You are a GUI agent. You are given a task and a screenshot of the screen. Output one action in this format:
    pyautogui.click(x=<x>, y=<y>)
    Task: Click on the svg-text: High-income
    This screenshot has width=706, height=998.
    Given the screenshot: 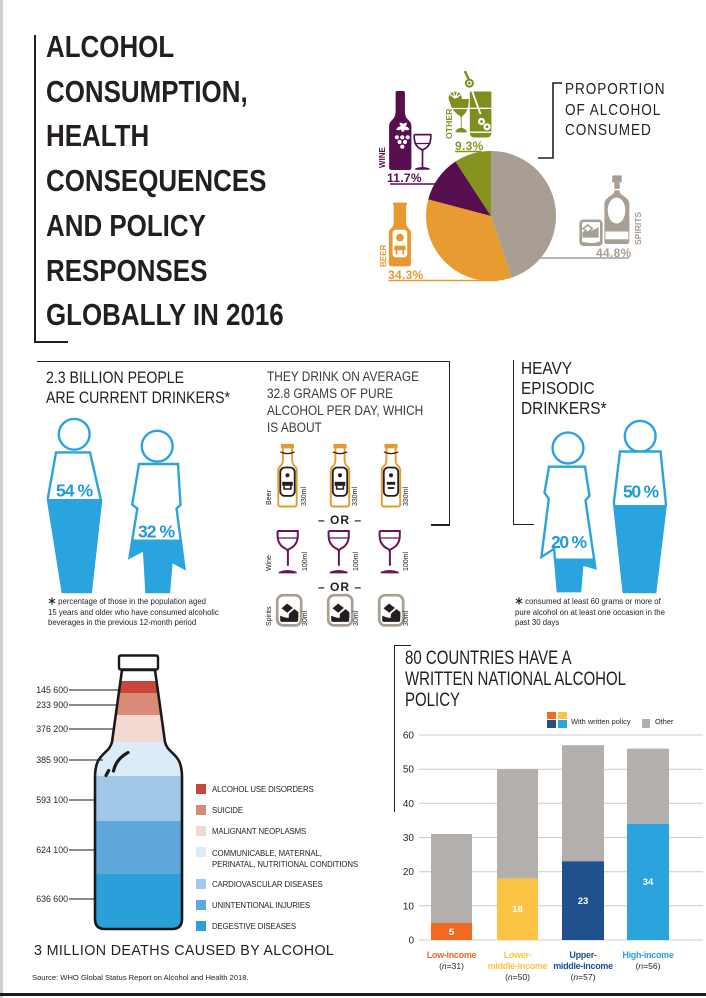 What is the action you would take?
    pyautogui.click(x=647, y=955)
    